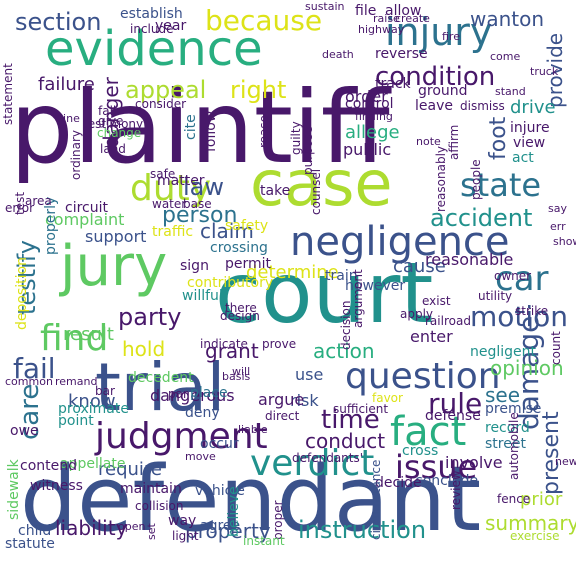 The image size is (576, 576). Describe the element at coordinates (165, 90) in the screenshot. I see `word-appeal: appeal` at that location.